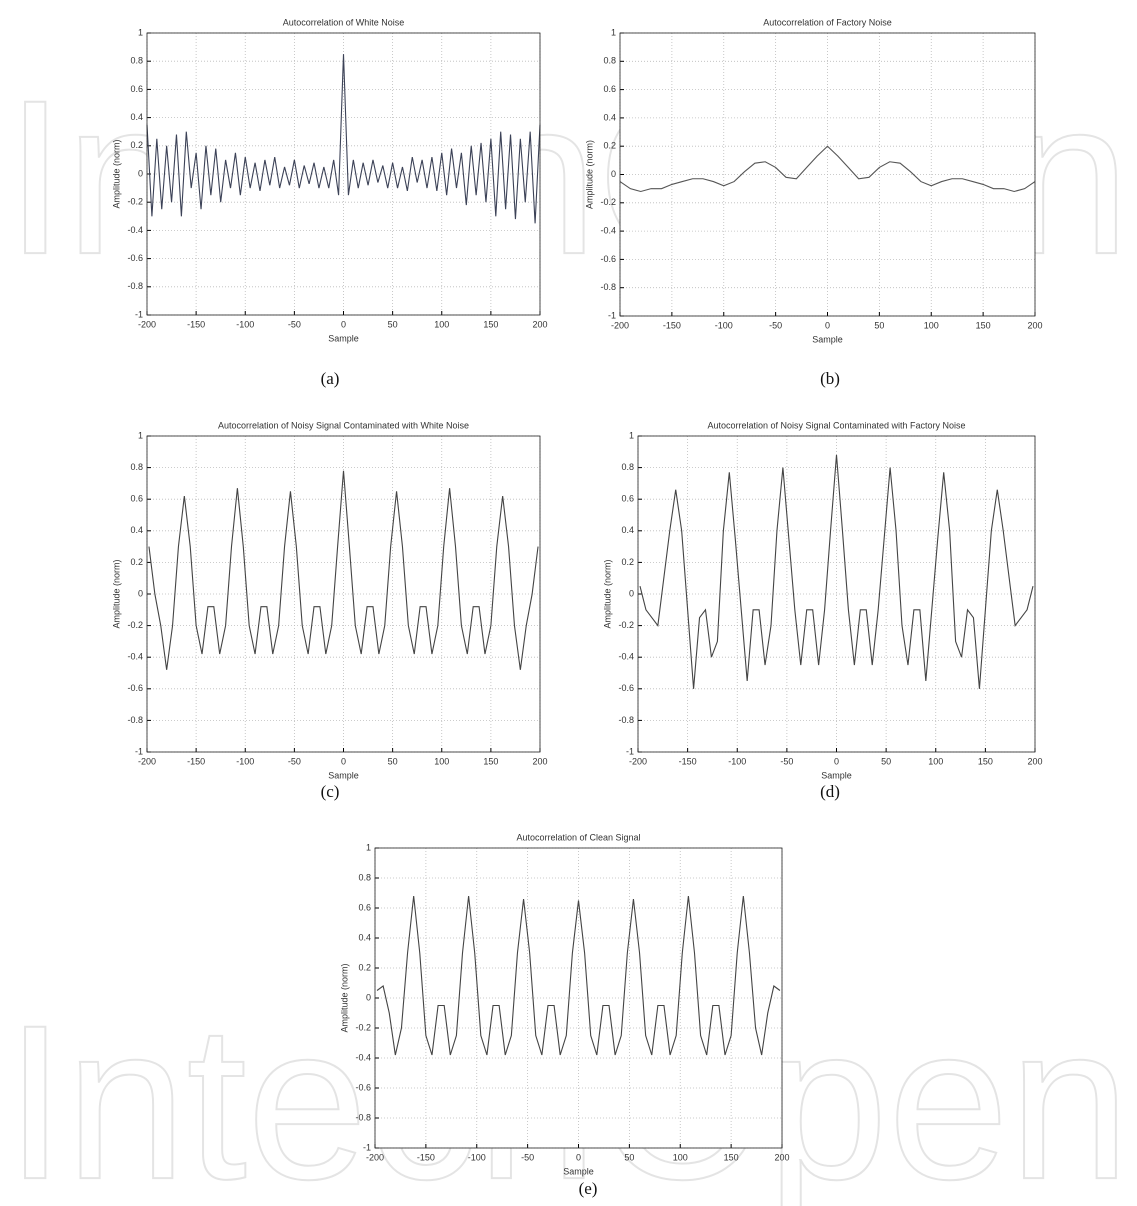 This screenshot has width=1137, height=1206. What do you see at coordinates (344, 22) in the screenshot?
I see `chart-title: Autocorrelation of White Noise` at bounding box center [344, 22].